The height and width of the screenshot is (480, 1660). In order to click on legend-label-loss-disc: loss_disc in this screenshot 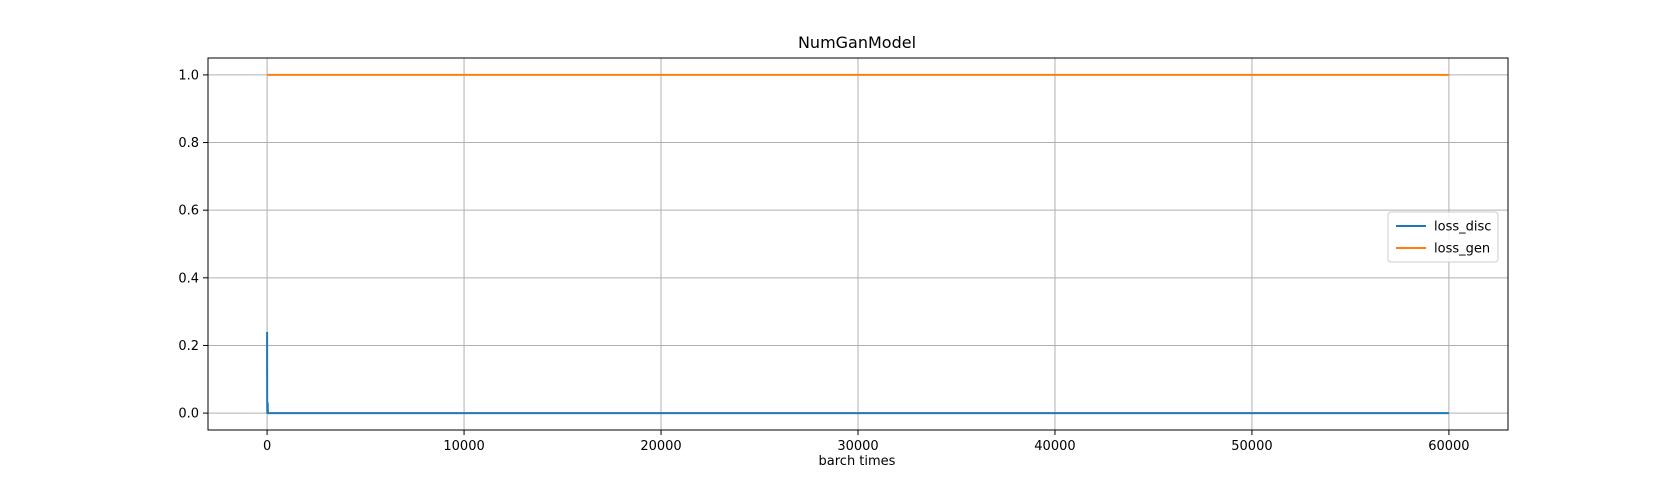, I will do `click(1462, 227)`.